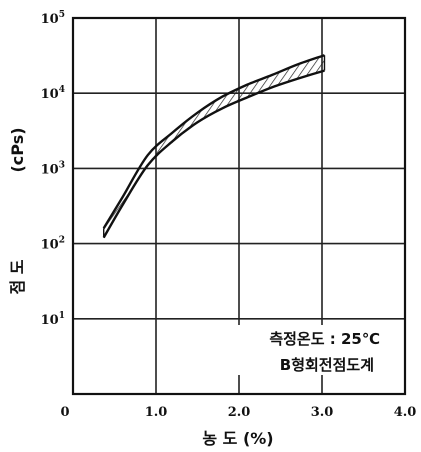 This screenshot has width=421, height=452. Describe the element at coordinates (324, 339) in the screenshot. I see `annotation-temperature: 측정온도 : 25℃` at that location.